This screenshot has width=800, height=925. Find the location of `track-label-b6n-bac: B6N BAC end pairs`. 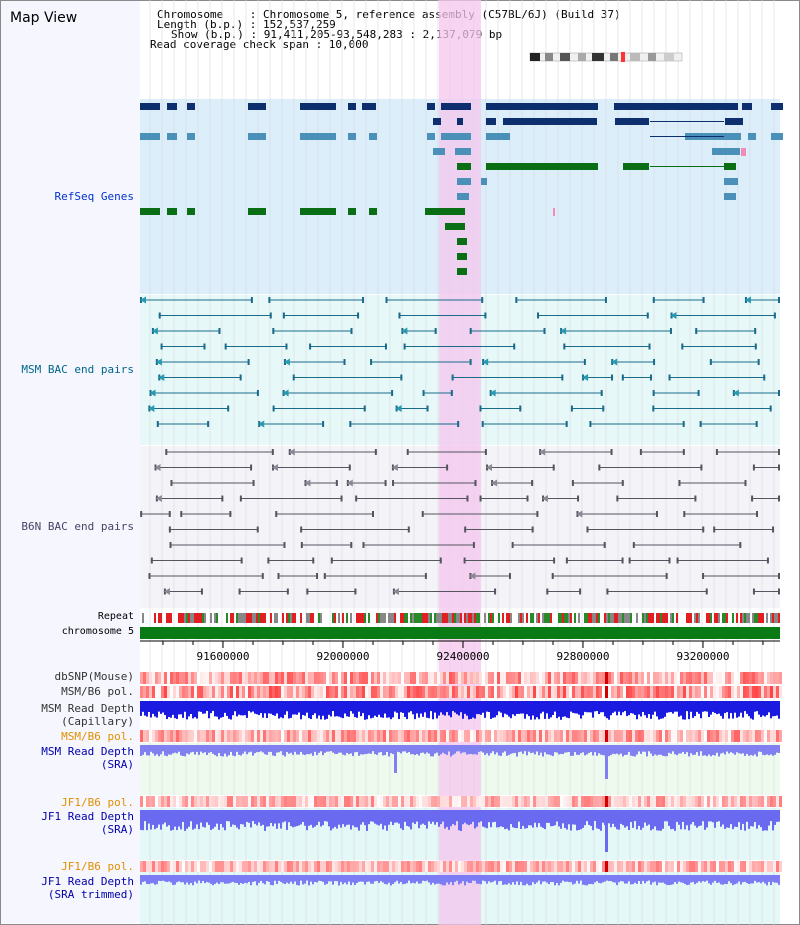

track-label-b6n-bac: B6N BAC end pairs is located at coordinates (77, 526).